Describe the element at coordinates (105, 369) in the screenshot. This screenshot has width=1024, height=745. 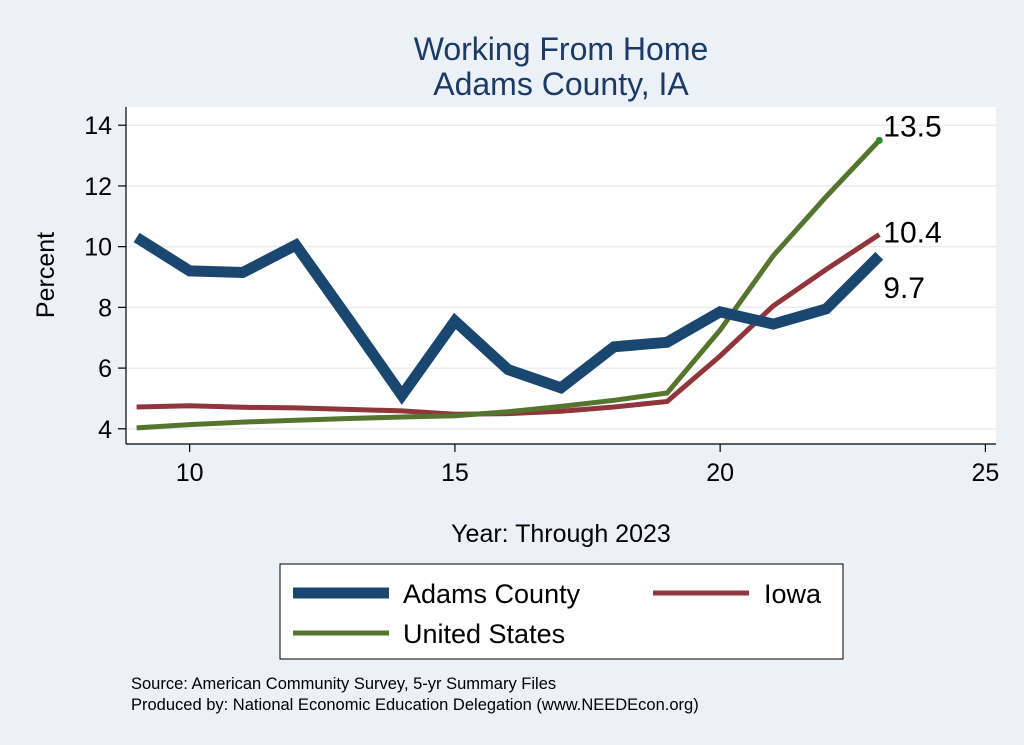
I see `y-tick-label-6: 6` at that location.